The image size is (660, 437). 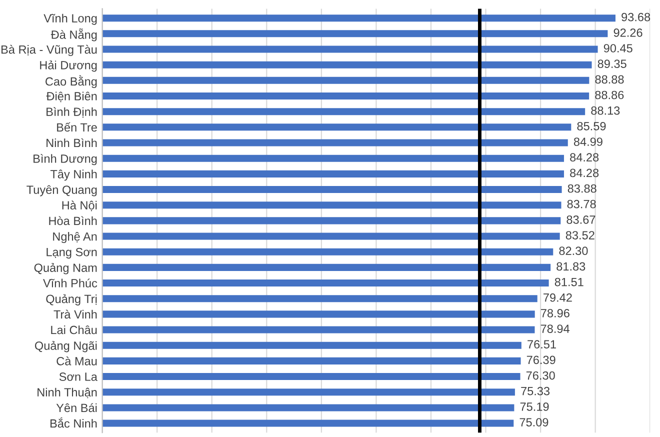 What do you see at coordinates (534, 406) in the screenshot?
I see `data-label: 75.19` at bounding box center [534, 406].